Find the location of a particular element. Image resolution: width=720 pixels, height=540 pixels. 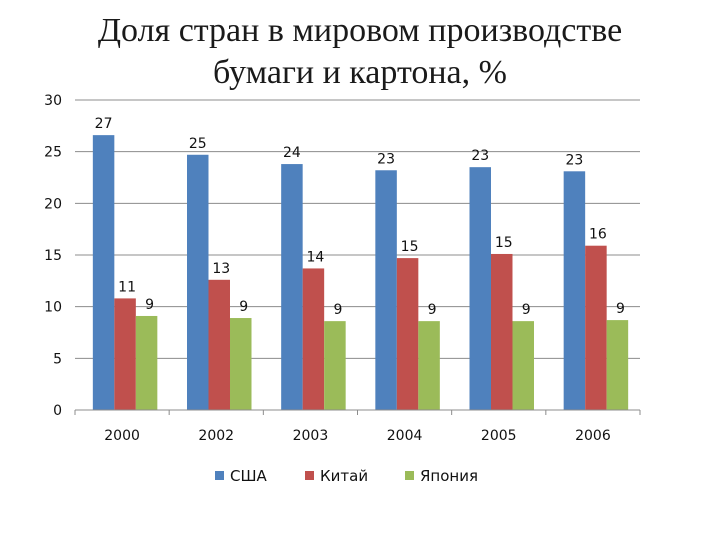

data-label: 11 is located at coordinates (127, 287).